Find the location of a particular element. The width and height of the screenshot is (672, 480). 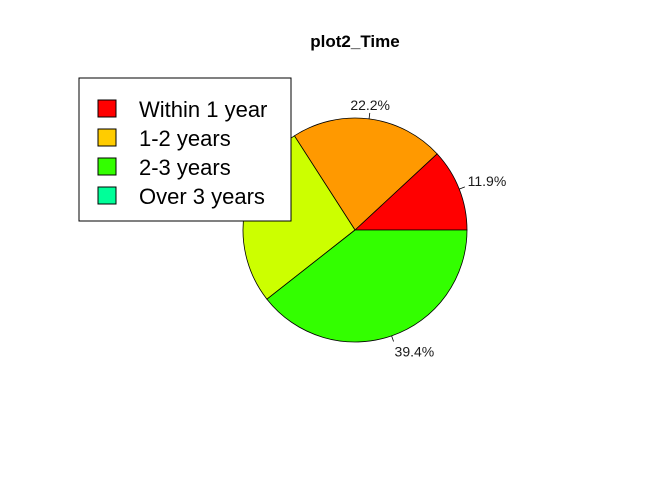

pie-percent-label: 39.4% is located at coordinates (415, 351).